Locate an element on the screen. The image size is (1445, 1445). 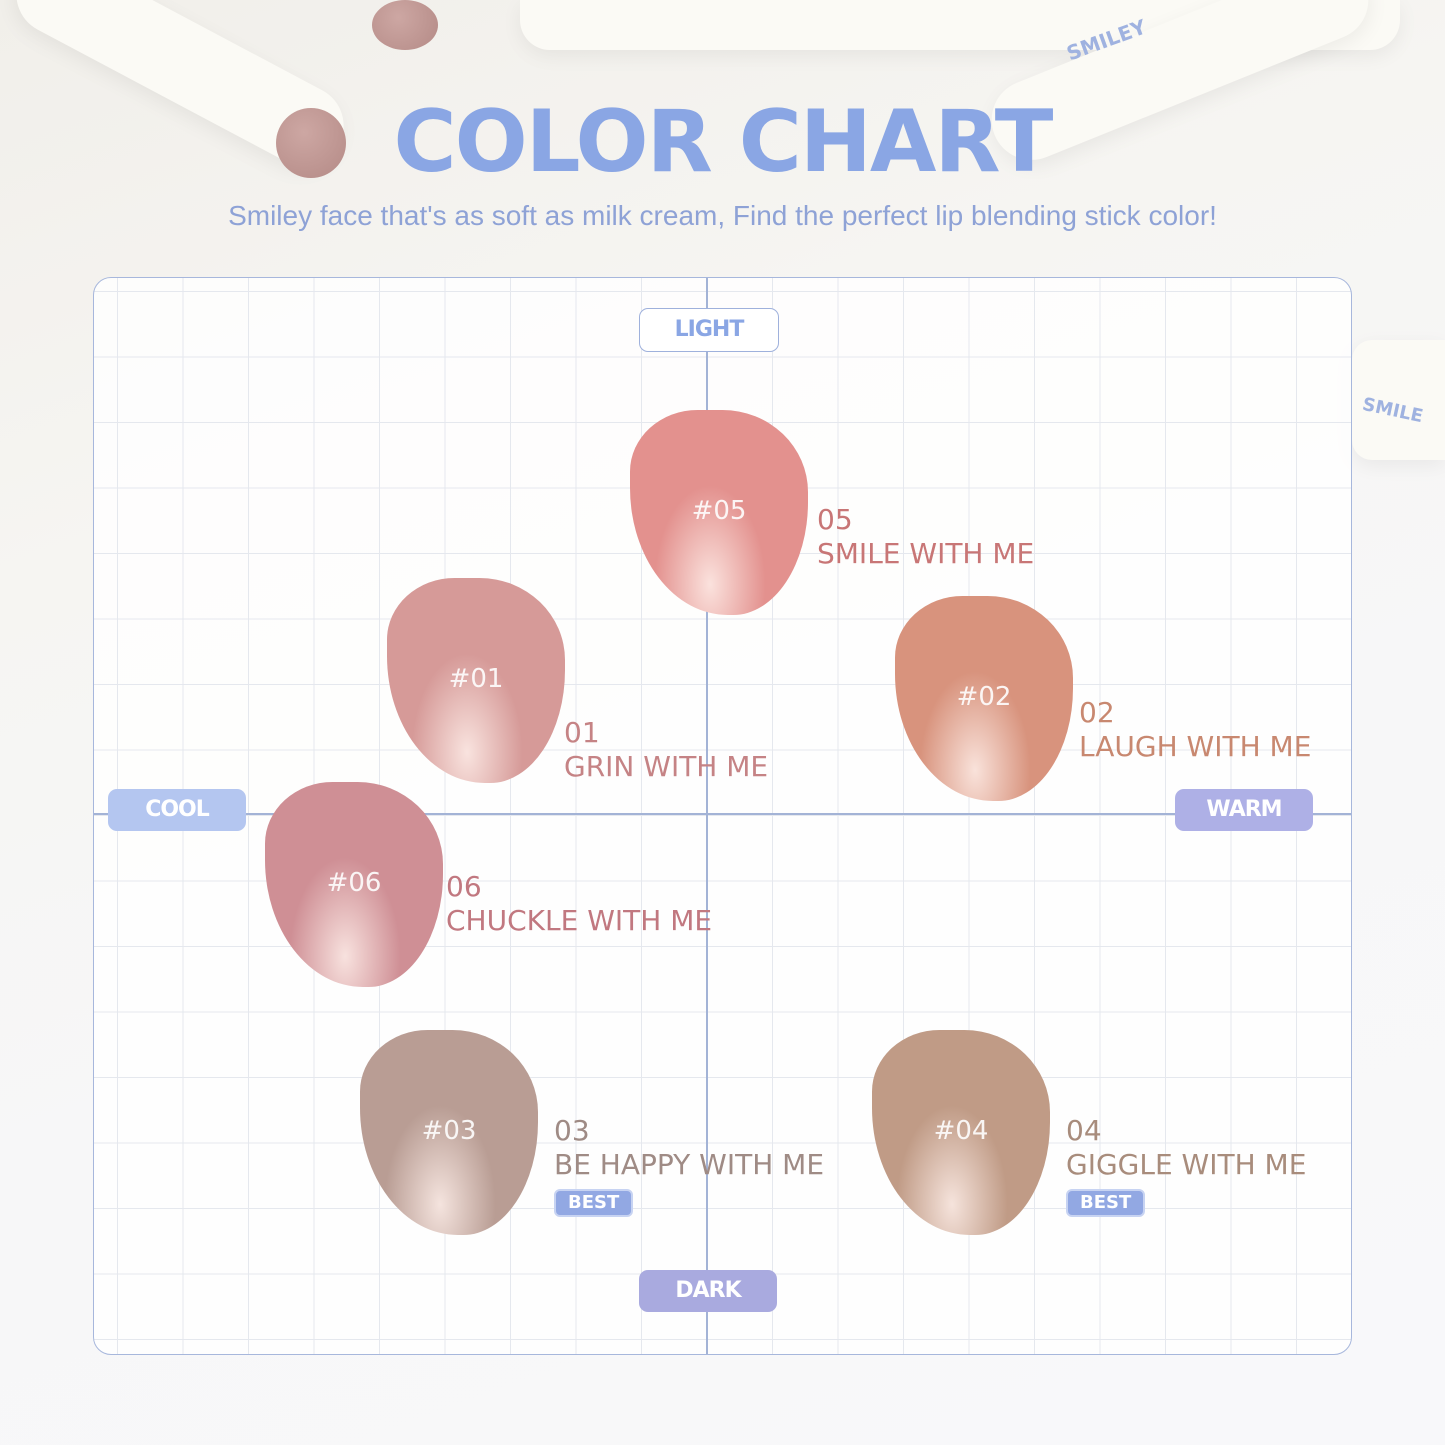
shade-tag: #06 is located at coordinates (354, 883).